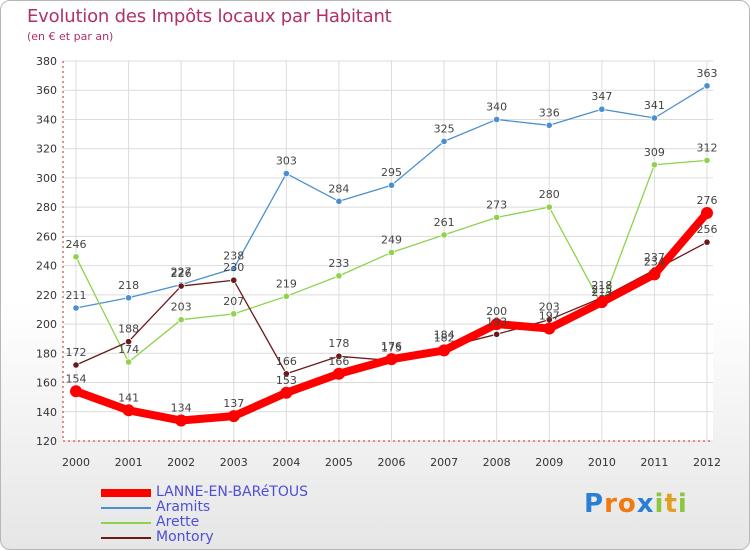 The image size is (750, 550). What do you see at coordinates (707, 229) in the screenshot?
I see `data-label-montory: 256` at bounding box center [707, 229].